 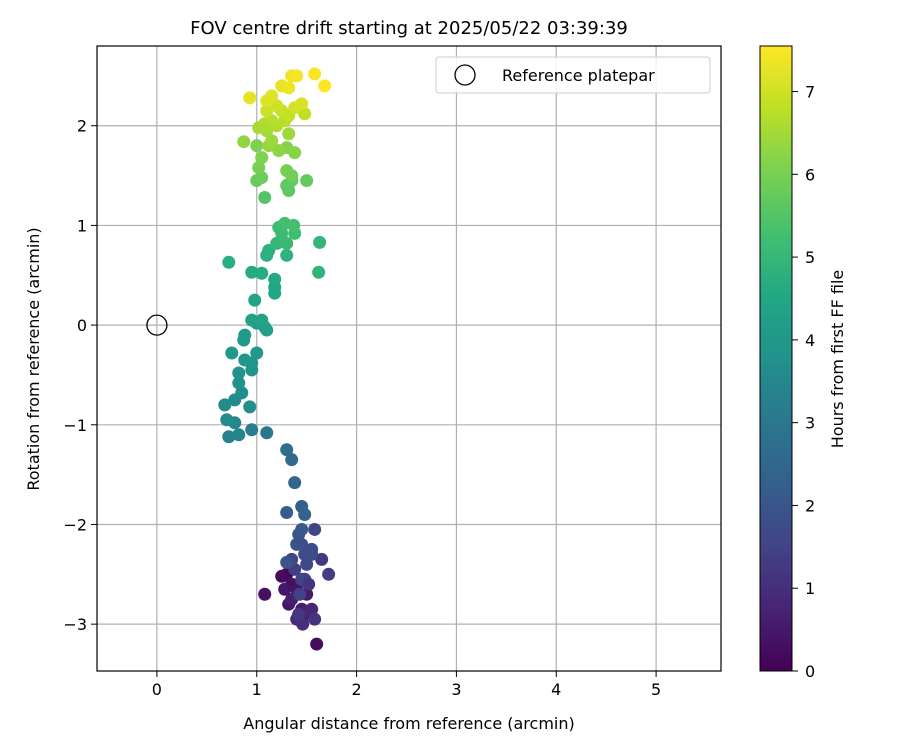 I want to click on reference-point-layer, so click(x=157, y=325).